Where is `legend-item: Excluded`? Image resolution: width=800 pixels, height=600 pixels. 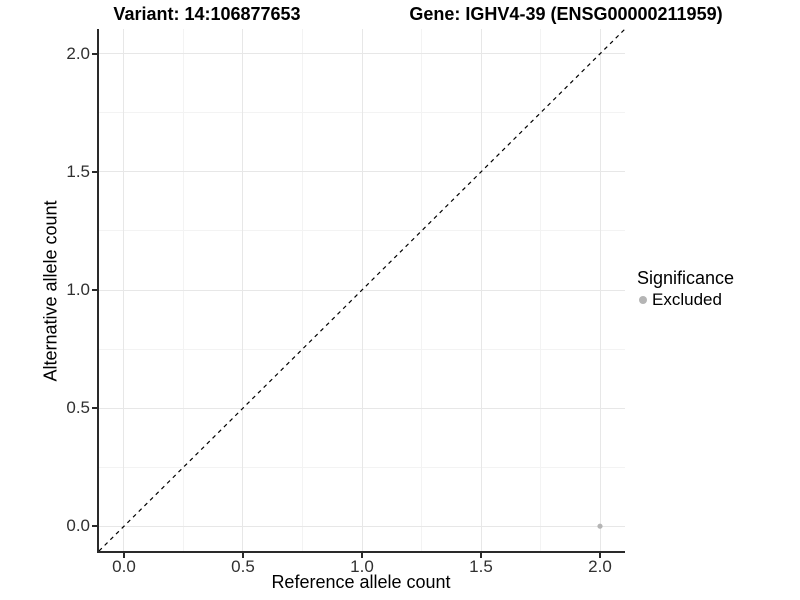 legend-item: Excluded is located at coordinates (685, 300).